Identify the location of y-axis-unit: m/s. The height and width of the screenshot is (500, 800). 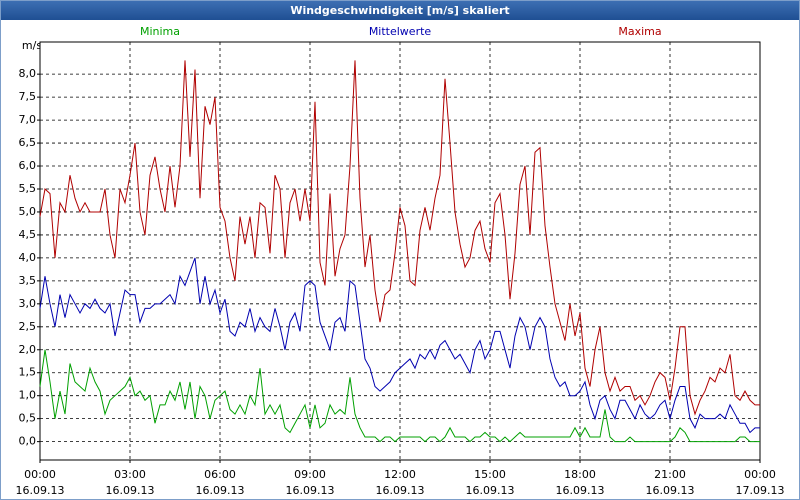
(32, 45).